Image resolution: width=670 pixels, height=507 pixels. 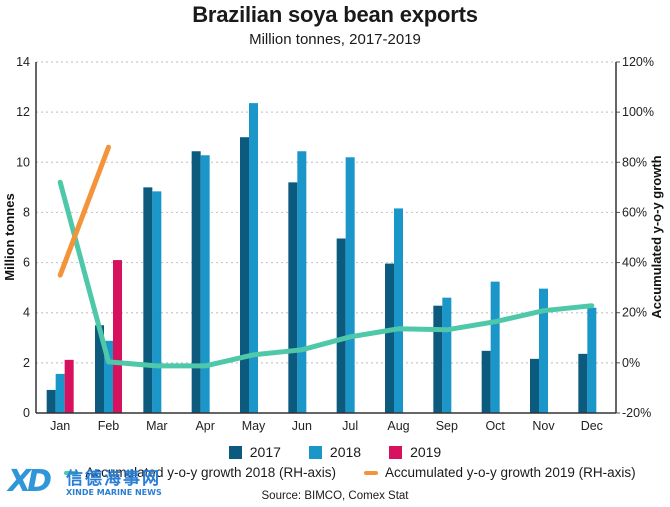 I want to click on legend-label-2019: 2019, so click(x=426, y=452).